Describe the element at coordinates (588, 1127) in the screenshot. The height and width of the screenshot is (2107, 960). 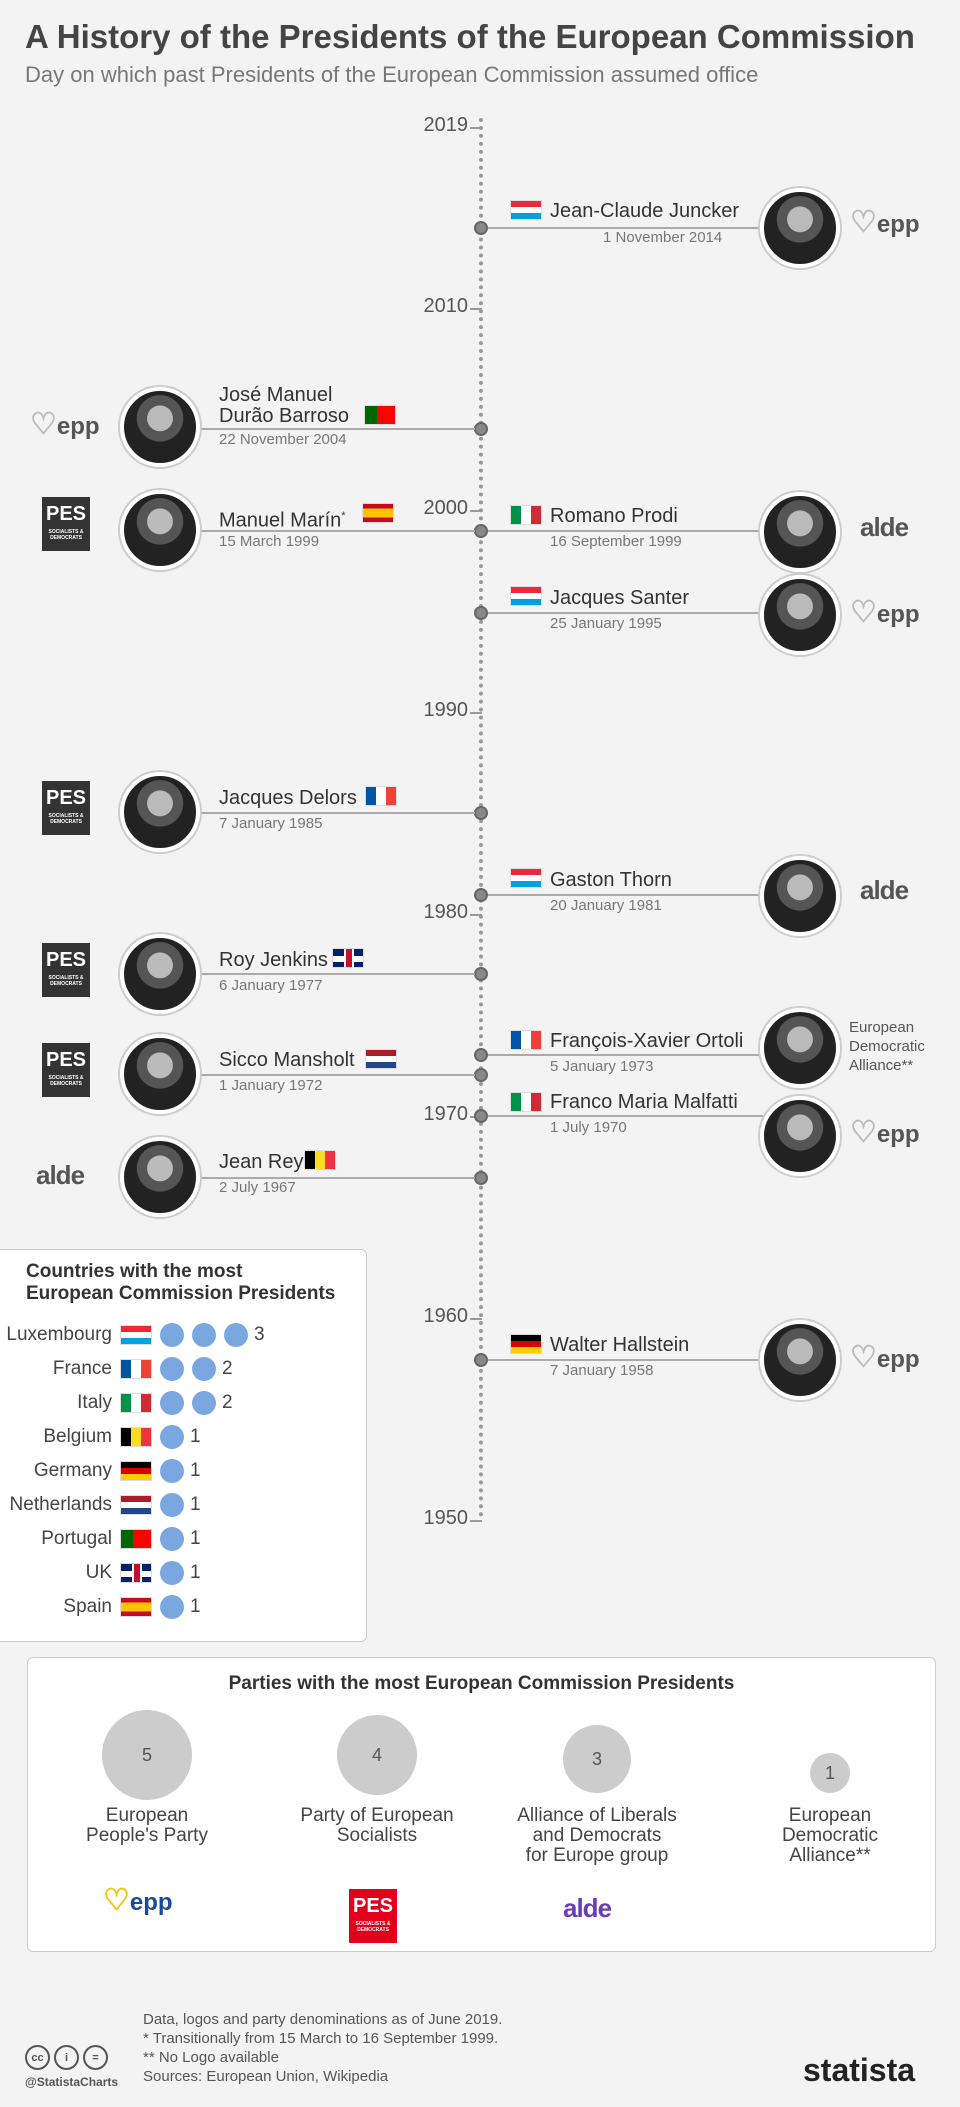
I see `president-date: 1 July 1970` at that location.